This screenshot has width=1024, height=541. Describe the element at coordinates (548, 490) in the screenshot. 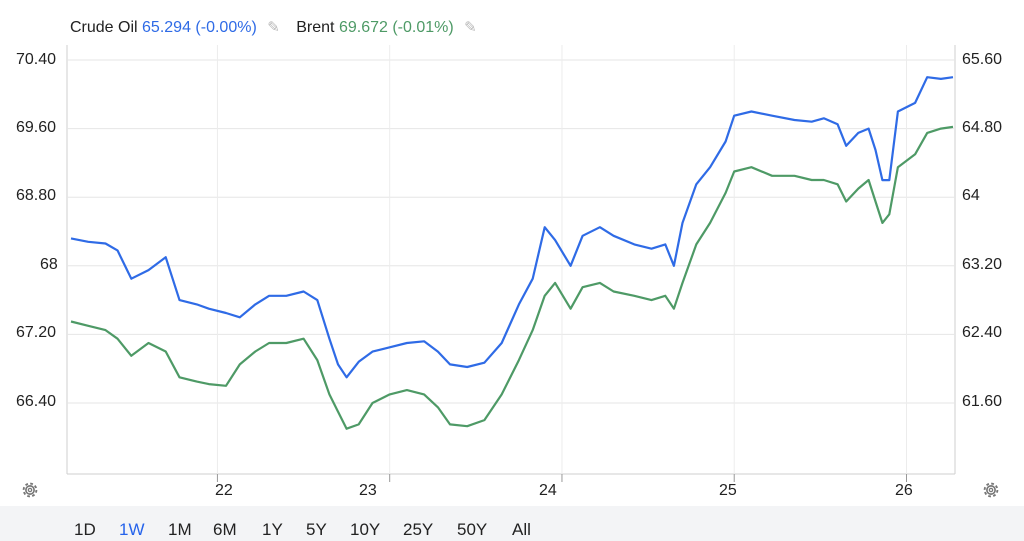

I see `x-tick-label: 24` at that location.